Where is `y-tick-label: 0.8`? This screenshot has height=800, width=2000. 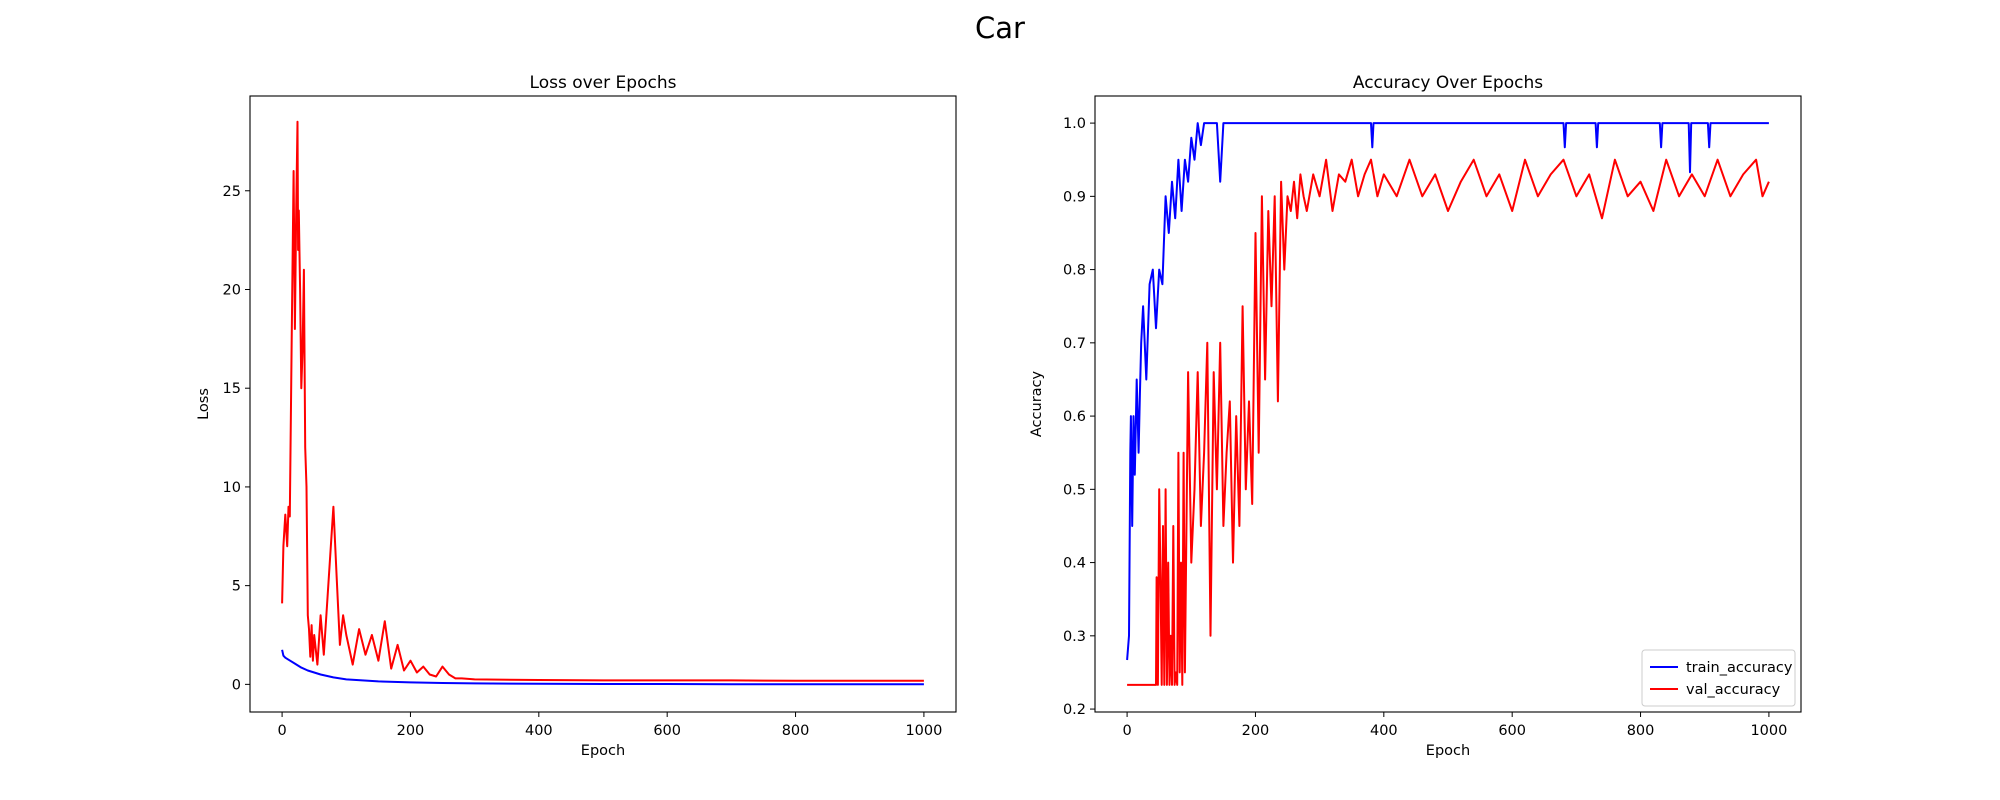
y-tick-label: 0.8 is located at coordinates (1074, 271).